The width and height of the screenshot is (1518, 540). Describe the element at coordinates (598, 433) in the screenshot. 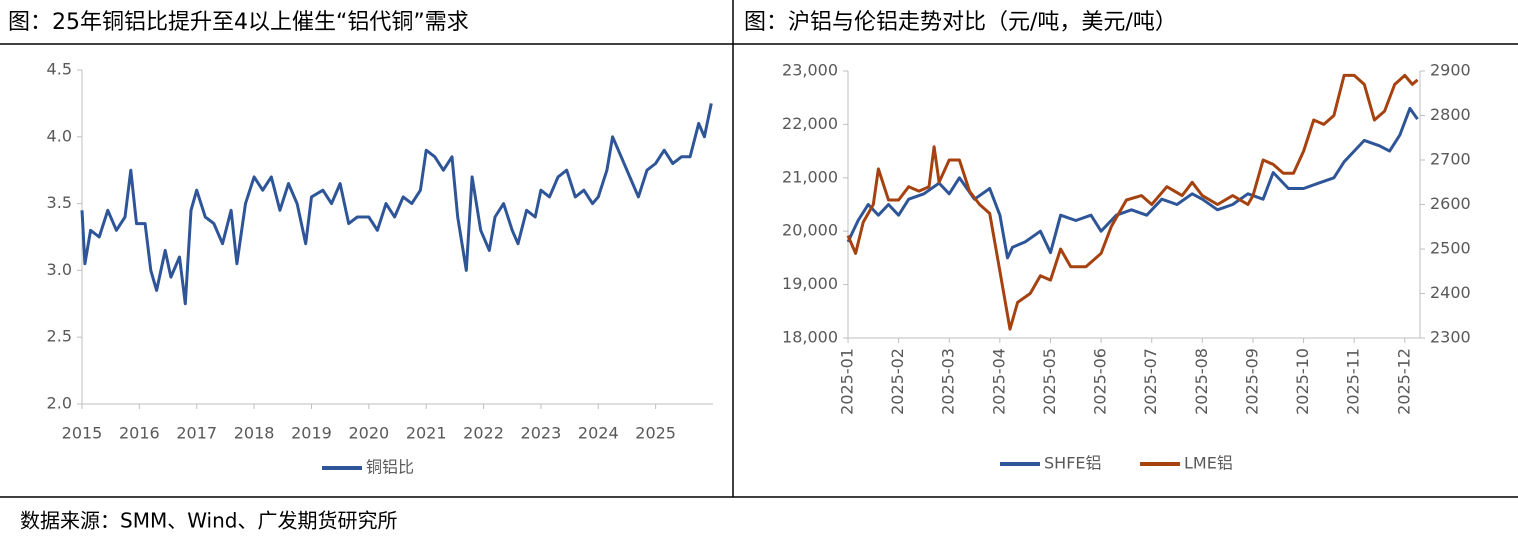

I see `x-tick-label: 2024` at that location.